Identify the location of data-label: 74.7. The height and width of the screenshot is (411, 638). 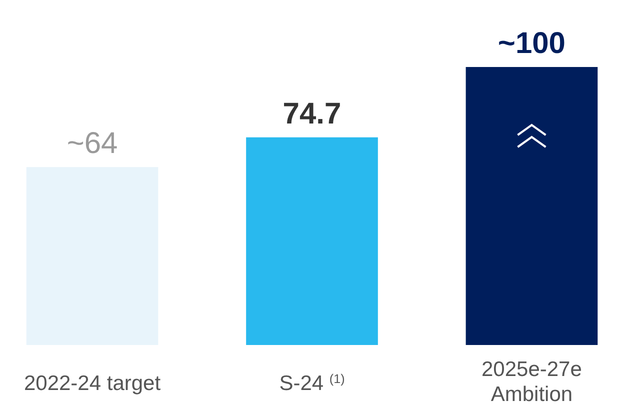
(312, 113).